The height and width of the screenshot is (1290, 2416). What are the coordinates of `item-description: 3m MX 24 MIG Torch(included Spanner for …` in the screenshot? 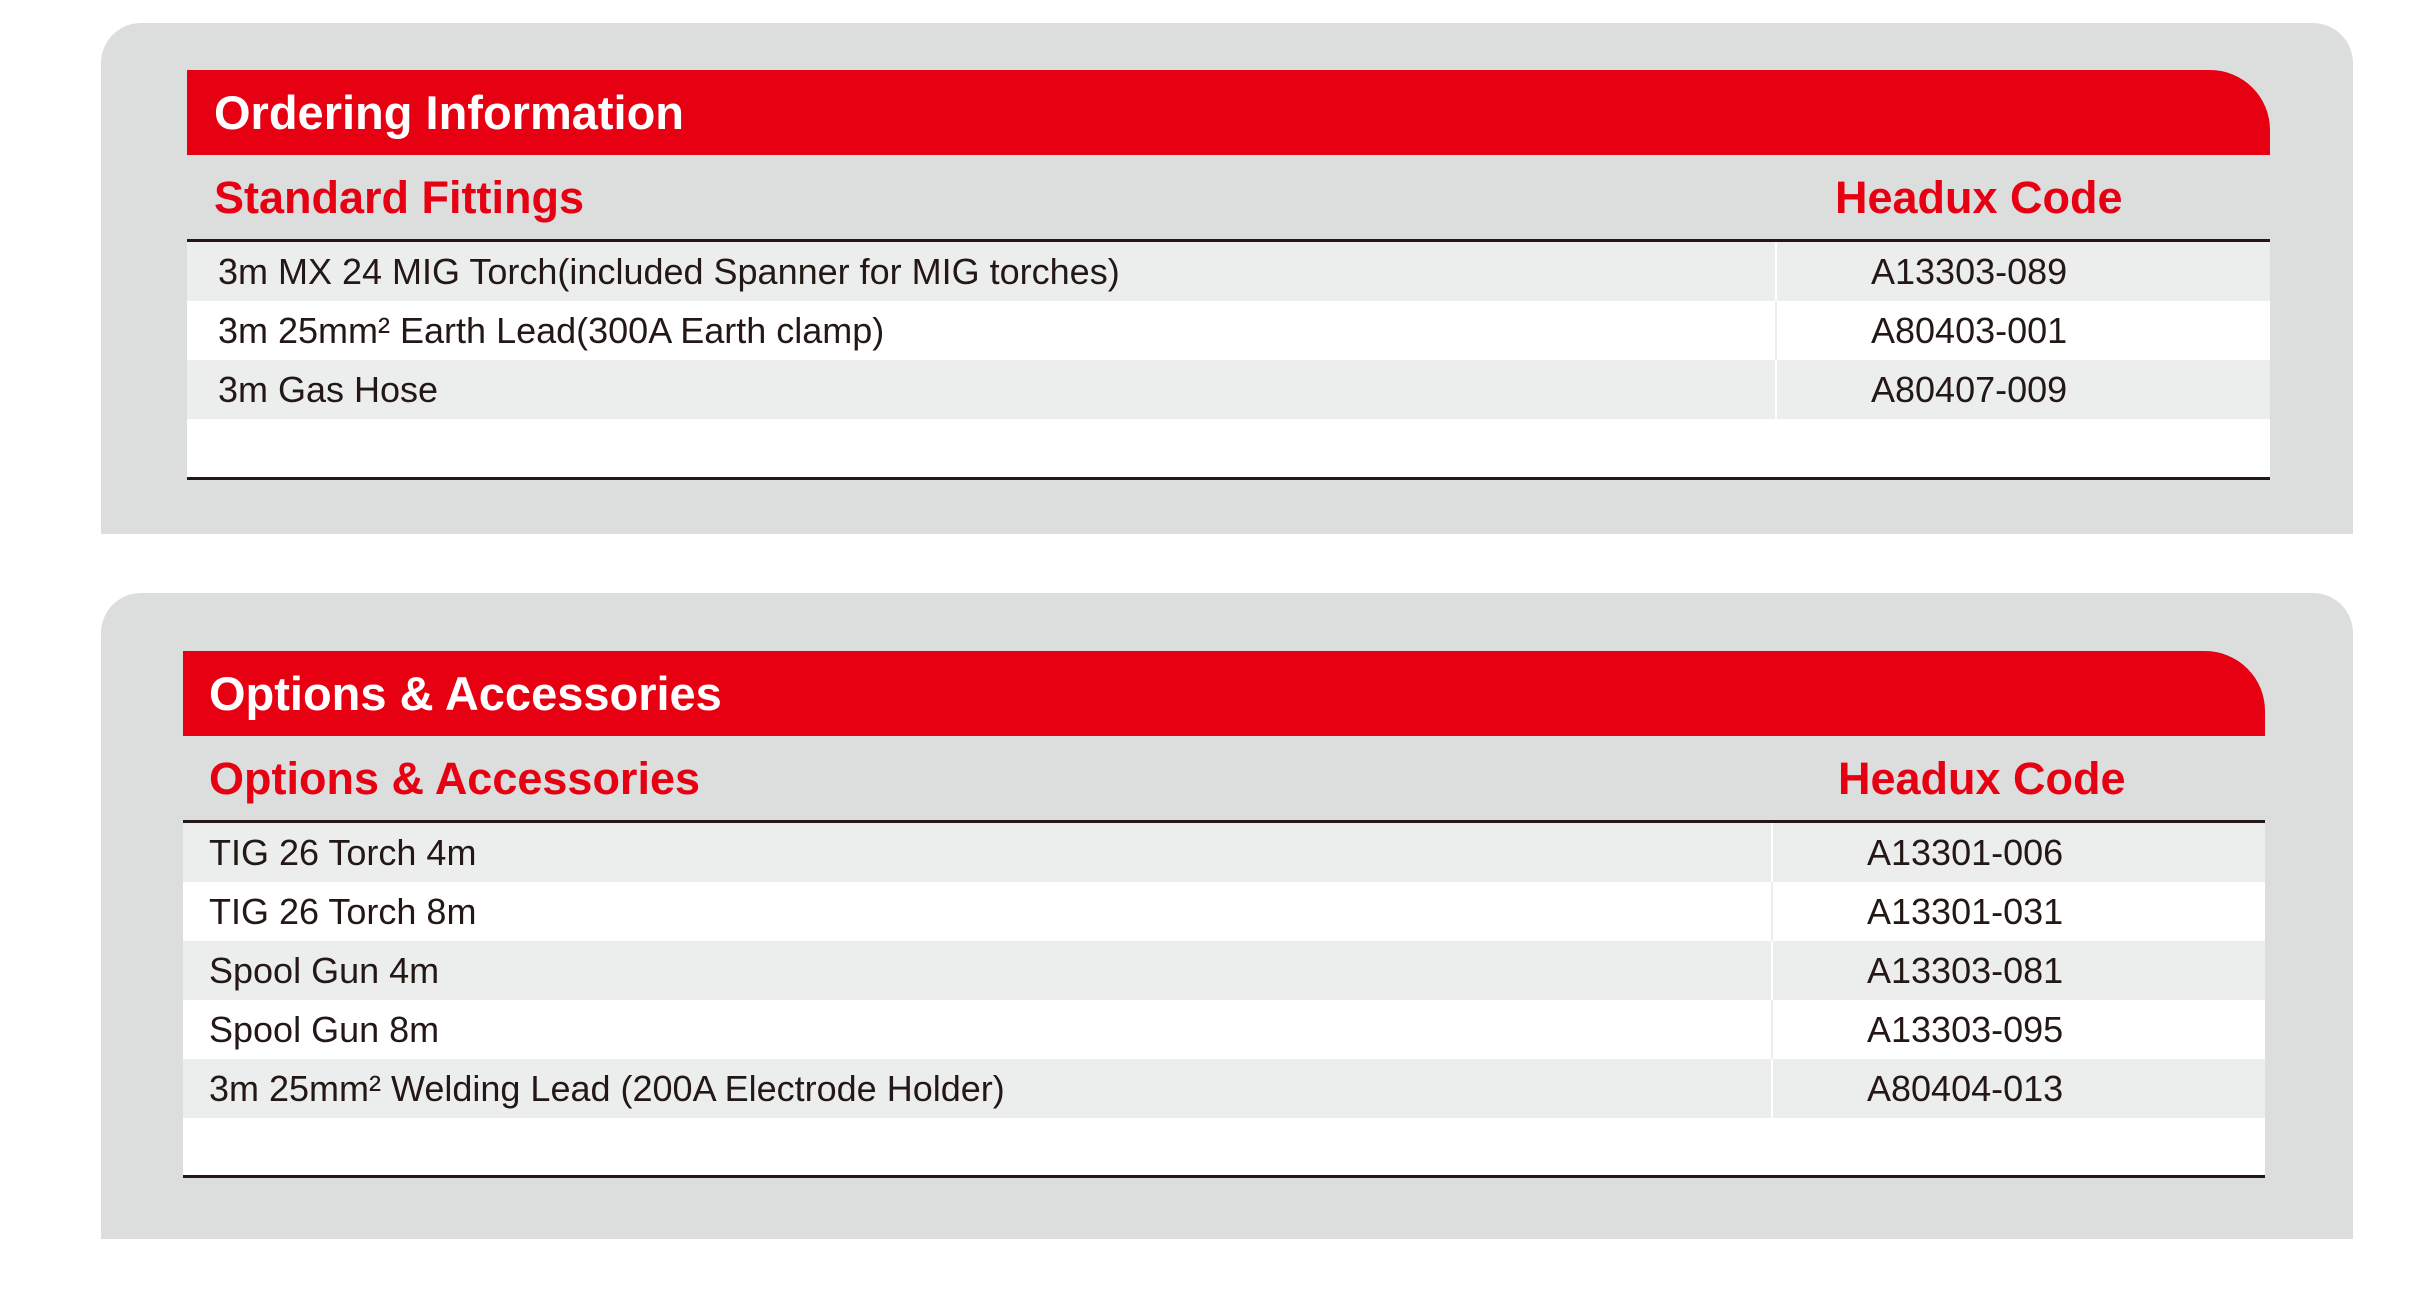 It's located at (669, 271).